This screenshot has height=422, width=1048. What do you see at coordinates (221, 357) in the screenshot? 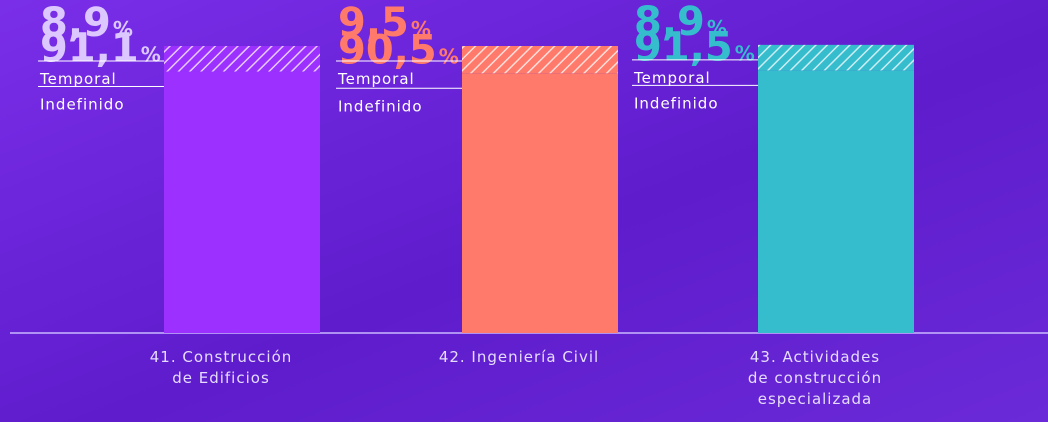
I see `category-label: 41. Construcción` at bounding box center [221, 357].